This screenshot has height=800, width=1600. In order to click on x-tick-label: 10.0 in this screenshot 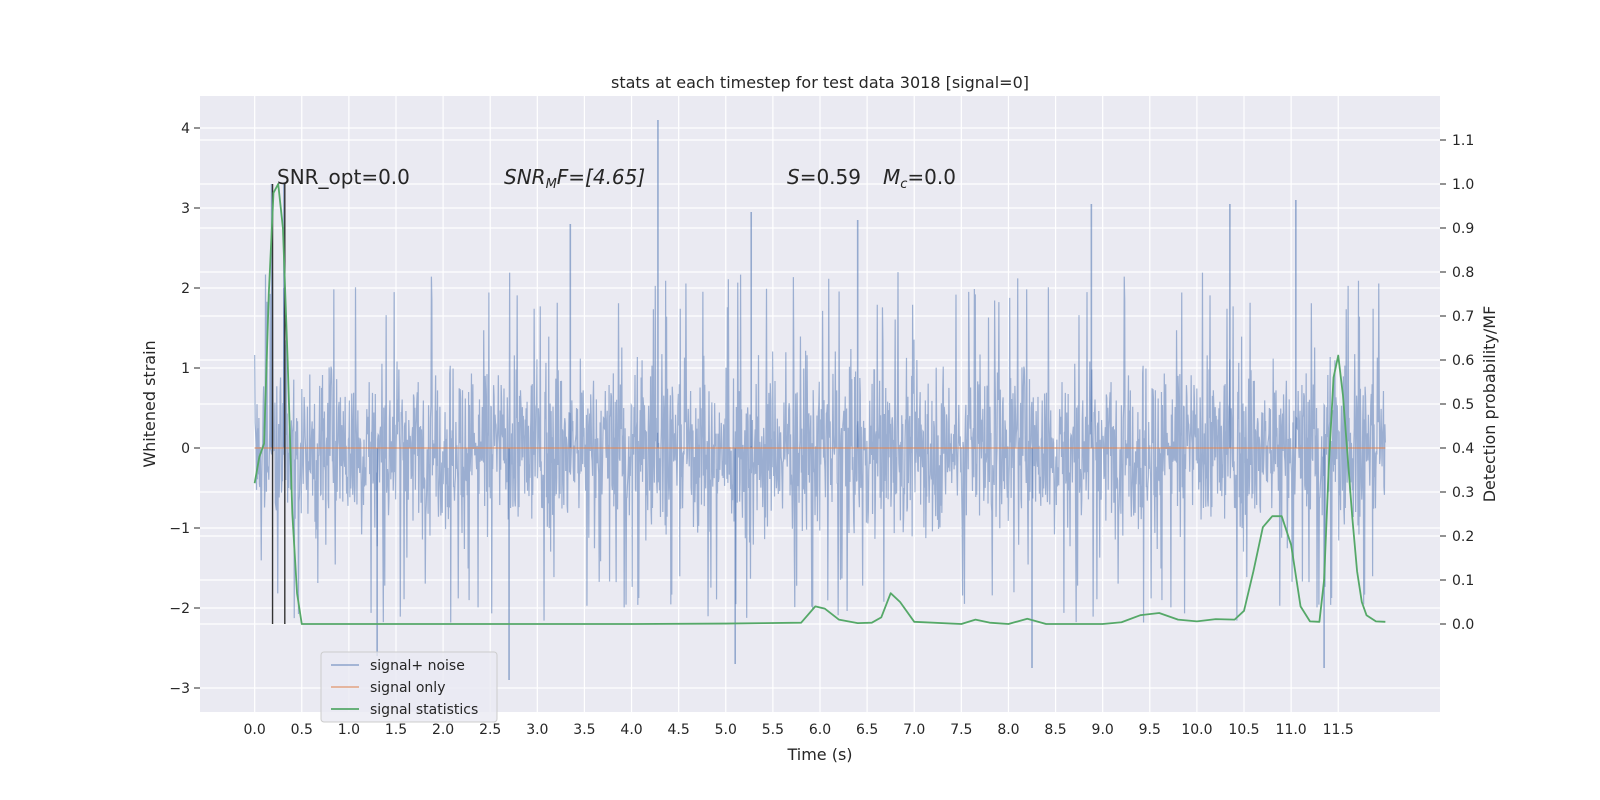, I will do `click(1196, 730)`.